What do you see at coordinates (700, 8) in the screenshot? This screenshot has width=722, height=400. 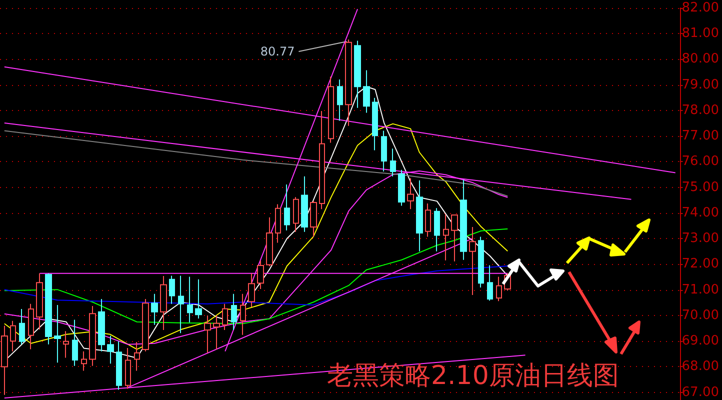 I see `y-tick-label: 82.00` at bounding box center [700, 8].